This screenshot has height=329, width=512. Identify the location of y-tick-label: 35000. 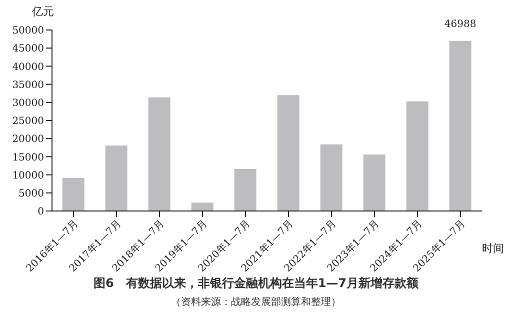
(28, 85).